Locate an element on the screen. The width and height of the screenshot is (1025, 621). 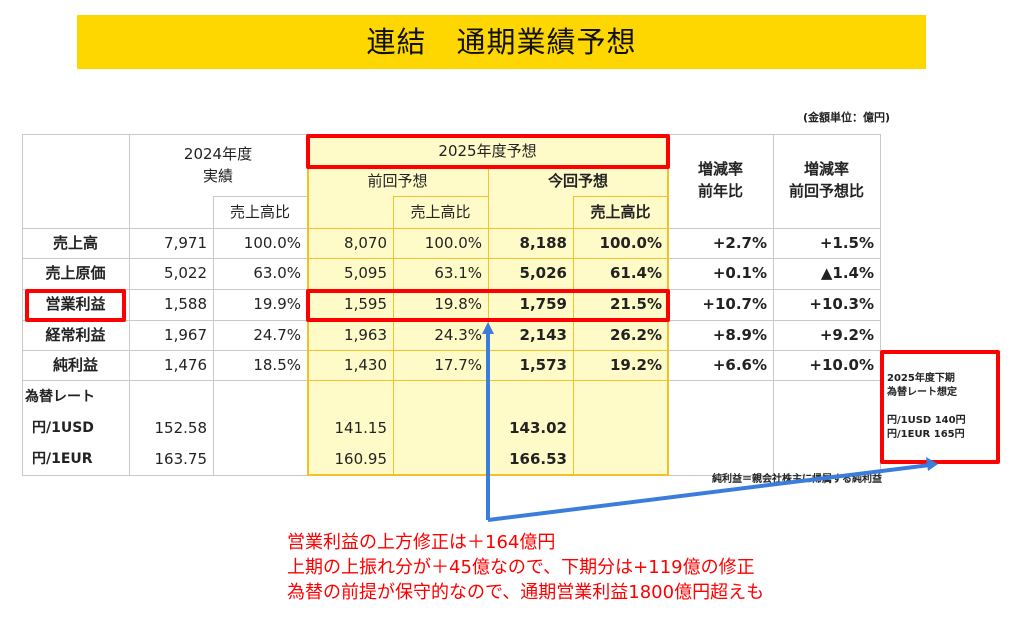
comment-line-1: 営業利益の上方修正は＋164億円 is located at coordinates (421, 542).